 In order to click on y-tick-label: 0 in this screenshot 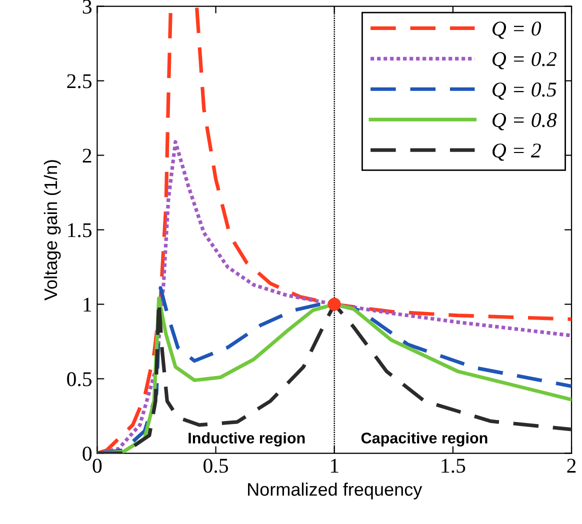, I will do `click(87, 453)`.